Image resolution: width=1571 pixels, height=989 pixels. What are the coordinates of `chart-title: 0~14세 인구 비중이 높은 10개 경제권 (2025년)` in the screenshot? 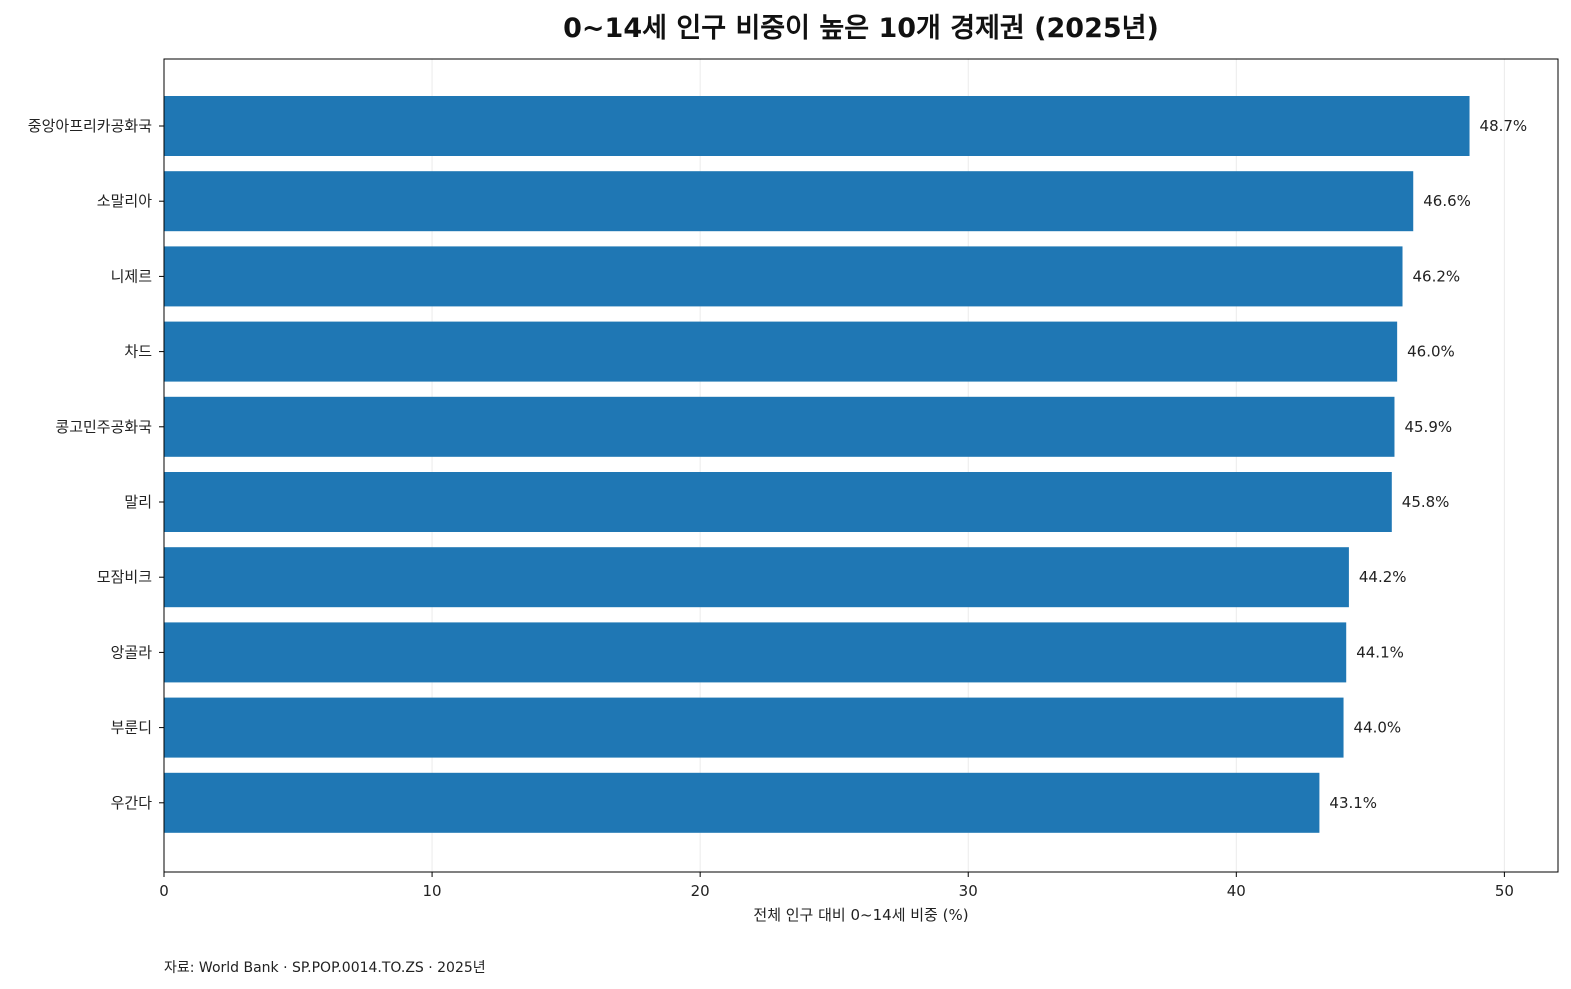 It's located at (861, 28).